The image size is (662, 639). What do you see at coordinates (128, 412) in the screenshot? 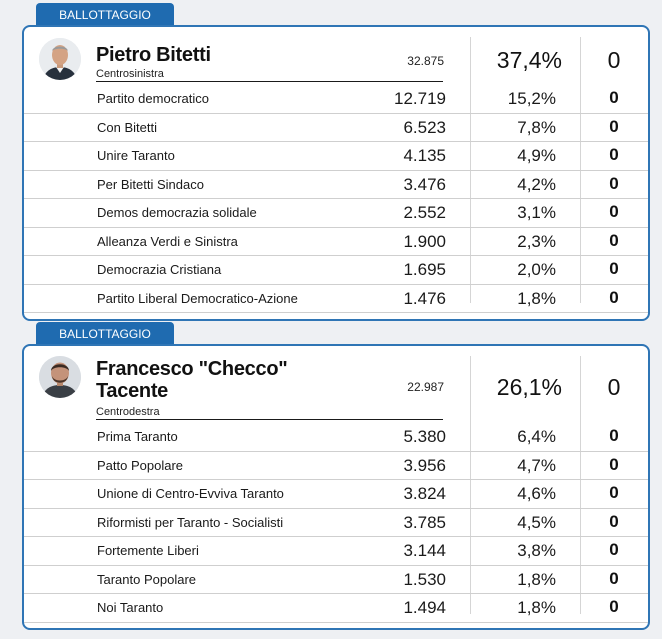
I see `candidate-coalition: Centrodestra` at bounding box center [128, 412].